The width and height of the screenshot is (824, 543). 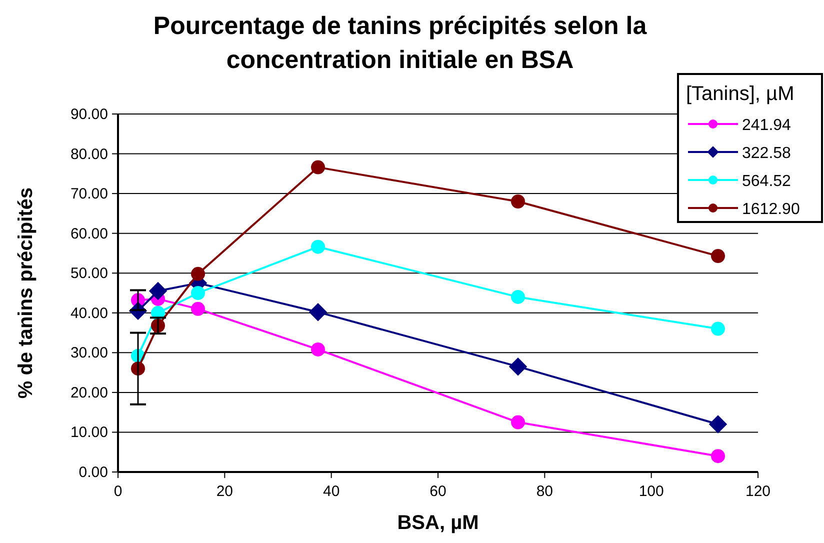 What do you see at coordinates (118, 491) in the screenshot?
I see `x-tick-label: 0` at bounding box center [118, 491].